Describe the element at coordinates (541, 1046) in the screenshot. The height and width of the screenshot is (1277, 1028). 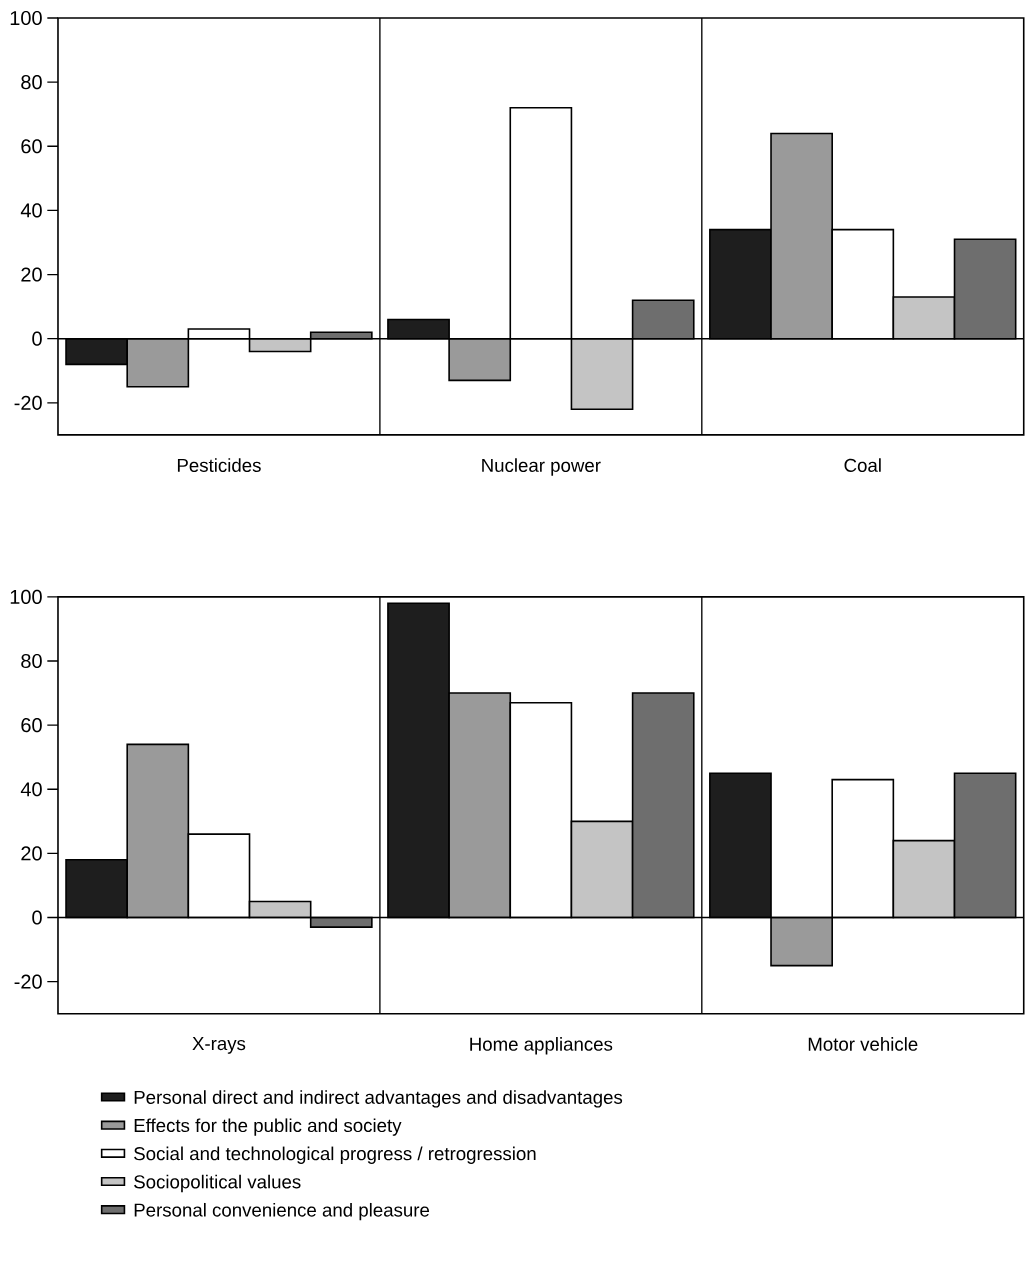
I see `x-tick-label: Home appliances` at that location.